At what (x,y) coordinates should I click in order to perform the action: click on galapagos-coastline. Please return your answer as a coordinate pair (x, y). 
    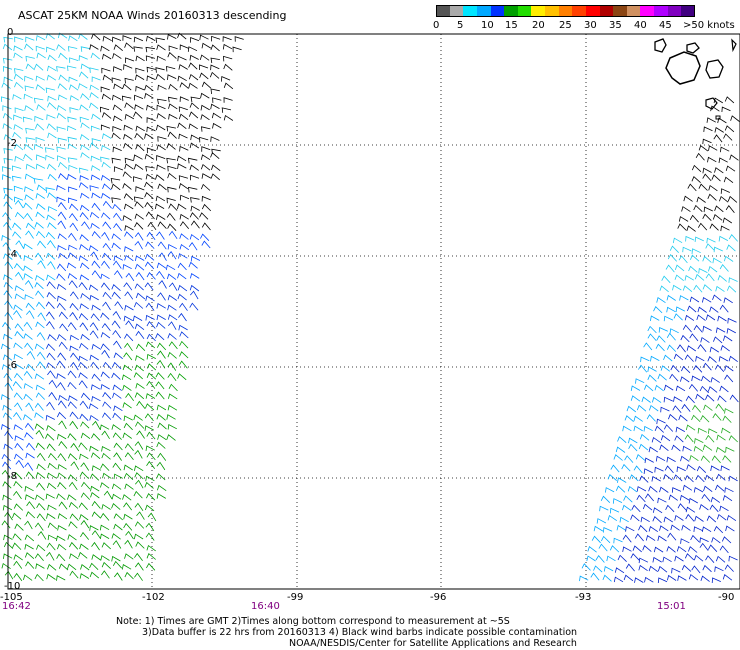
    Looking at the image, I should click on (695, 79).